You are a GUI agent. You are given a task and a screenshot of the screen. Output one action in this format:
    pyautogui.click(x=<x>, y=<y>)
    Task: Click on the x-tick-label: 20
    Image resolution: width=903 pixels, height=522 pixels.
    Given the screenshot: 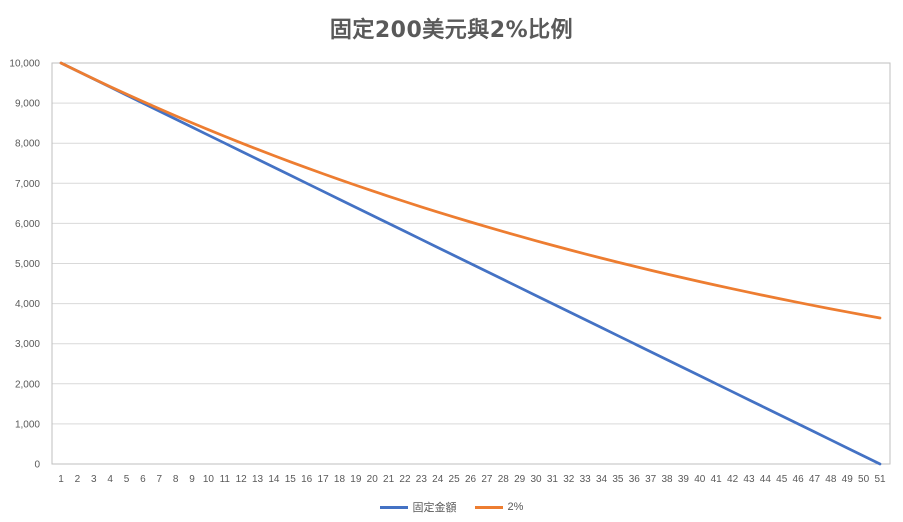 What is the action you would take?
    pyautogui.click(x=373, y=479)
    